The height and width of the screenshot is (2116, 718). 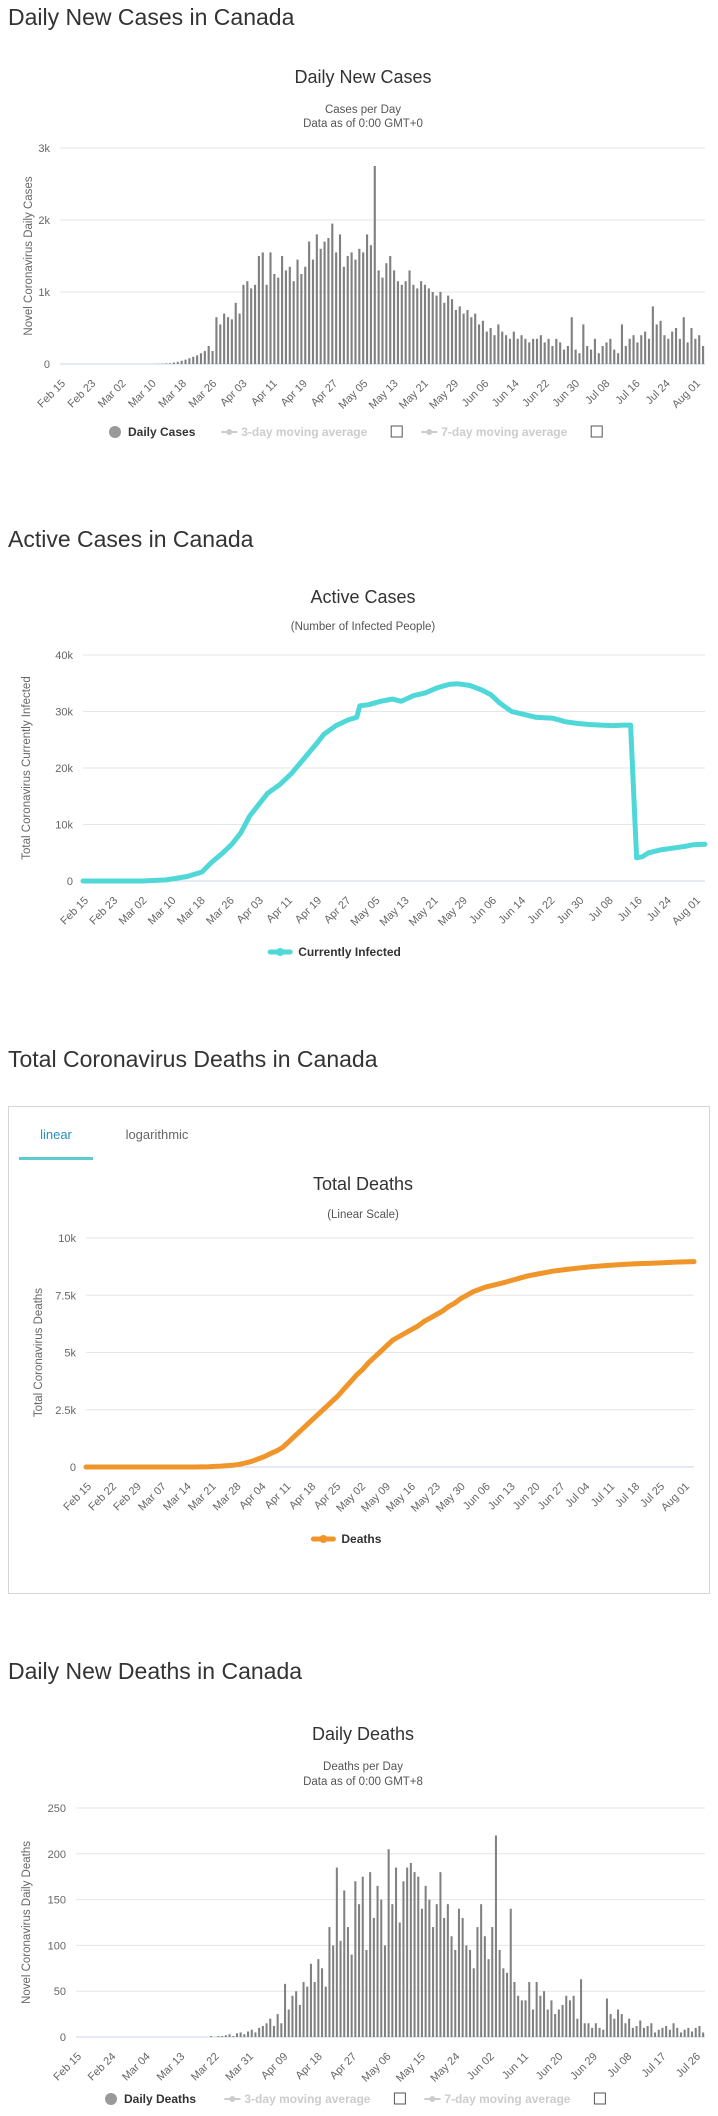 What do you see at coordinates (577, 1495) in the screenshot?
I see `x-tick-label: Jul 04` at bounding box center [577, 1495].